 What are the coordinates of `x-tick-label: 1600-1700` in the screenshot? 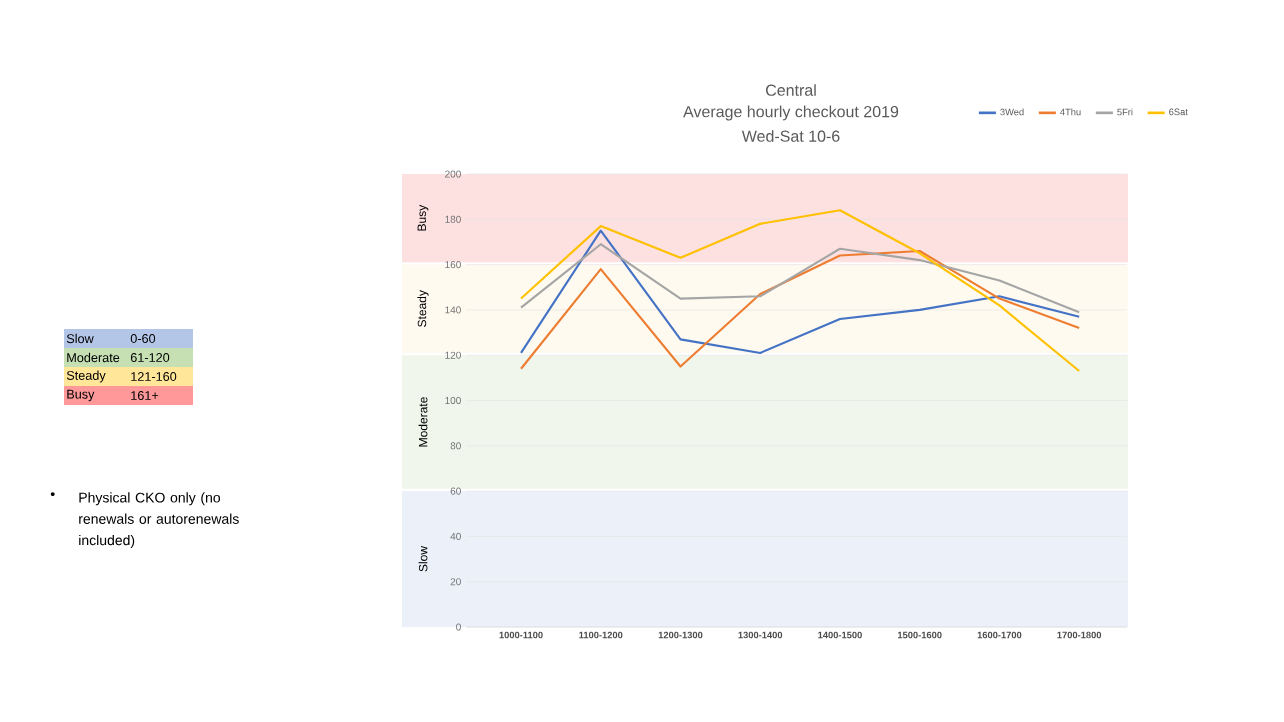 It's located at (999, 635).